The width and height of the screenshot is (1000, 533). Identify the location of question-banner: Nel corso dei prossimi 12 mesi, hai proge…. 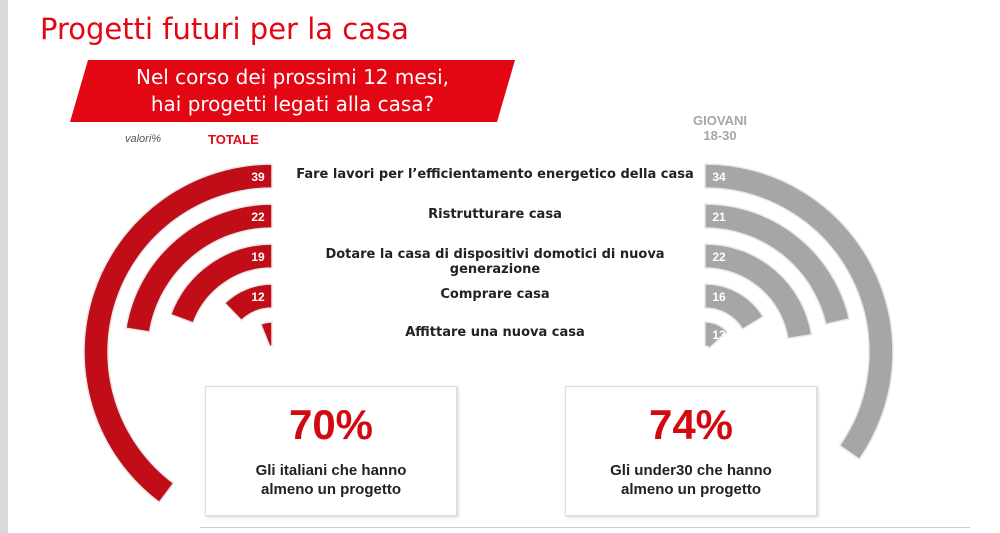
(292, 91).